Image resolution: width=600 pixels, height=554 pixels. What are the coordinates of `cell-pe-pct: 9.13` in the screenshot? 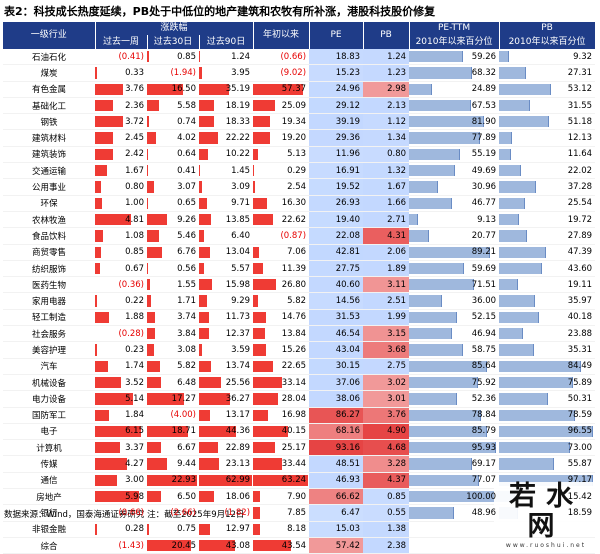 It's located at (454, 219).